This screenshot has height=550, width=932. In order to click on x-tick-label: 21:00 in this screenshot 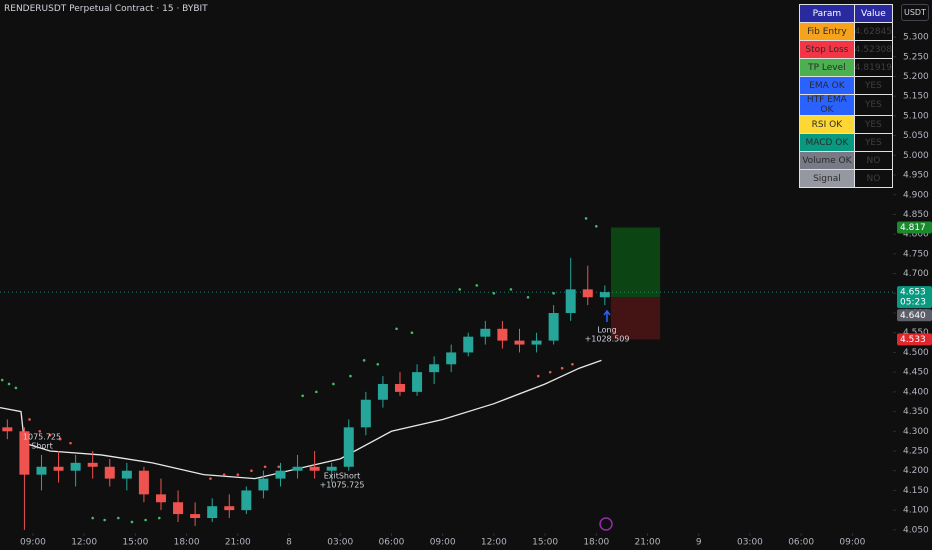, I will do `click(648, 543)`.